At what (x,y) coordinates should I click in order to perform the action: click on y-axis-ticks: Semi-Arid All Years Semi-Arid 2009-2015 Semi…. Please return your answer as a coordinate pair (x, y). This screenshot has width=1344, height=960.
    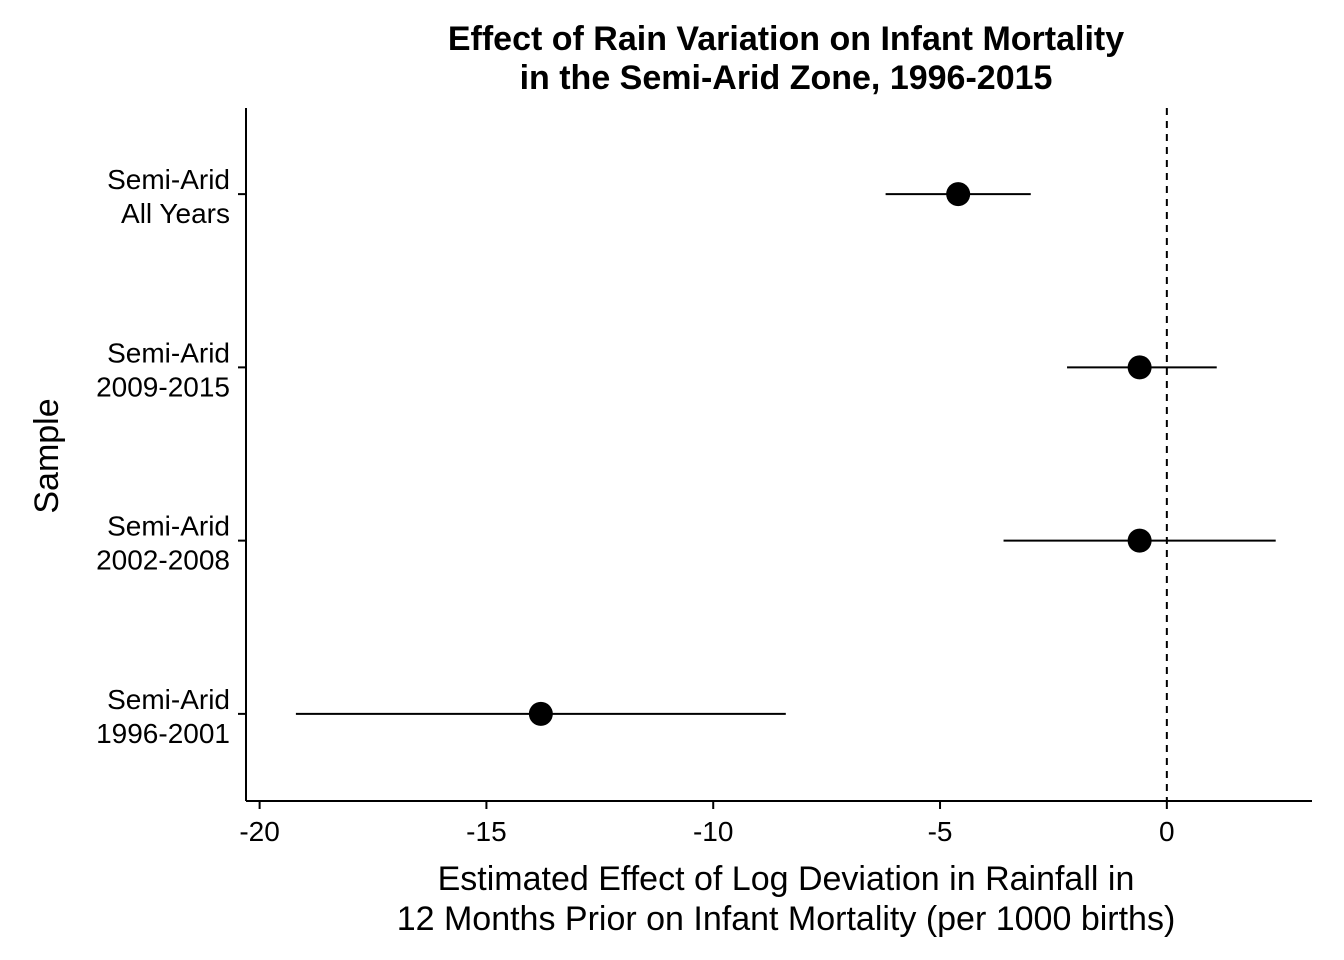
    Looking at the image, I should click on (171, 456).